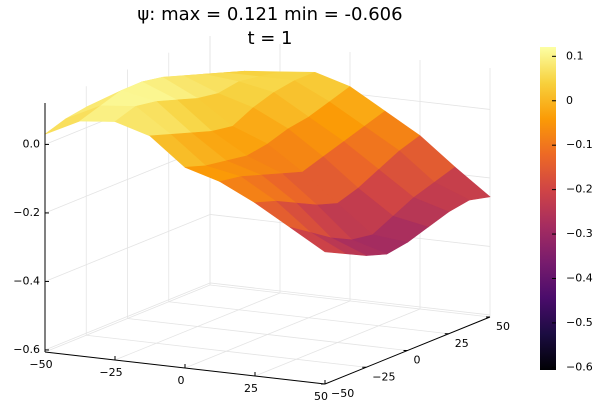 This screenshot has height=400, width=600. What do you see at coordinates (251, 388) in the screenshot?
I see `x-tick-label: 25` at bounding box center [251, 388].